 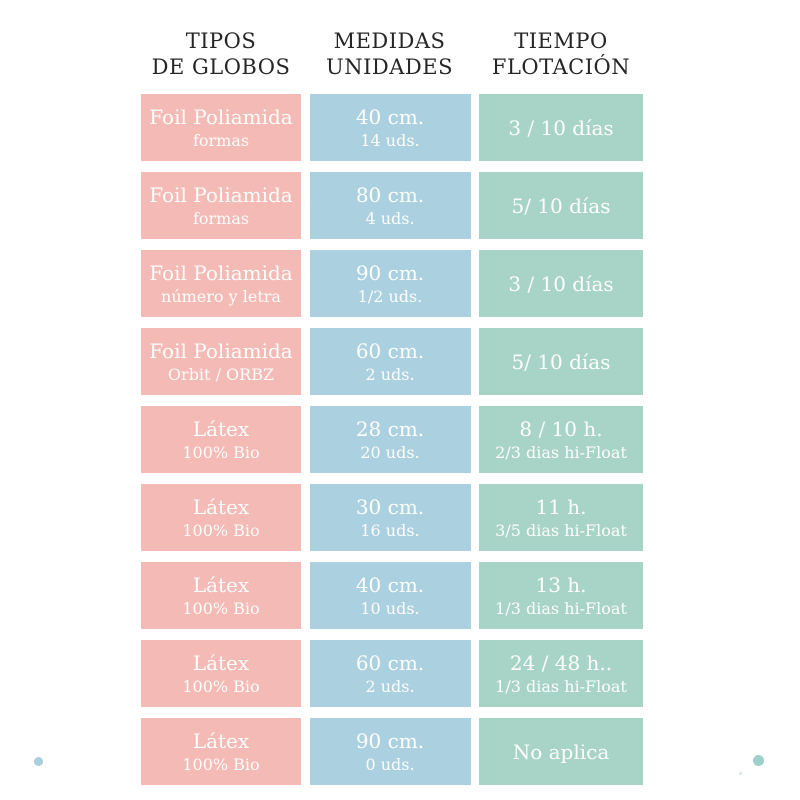 What do you see at coordinates (390, 140) in the screenshot?
I see `medida-line2: 14 uds.` at bounding box center [390, 140].